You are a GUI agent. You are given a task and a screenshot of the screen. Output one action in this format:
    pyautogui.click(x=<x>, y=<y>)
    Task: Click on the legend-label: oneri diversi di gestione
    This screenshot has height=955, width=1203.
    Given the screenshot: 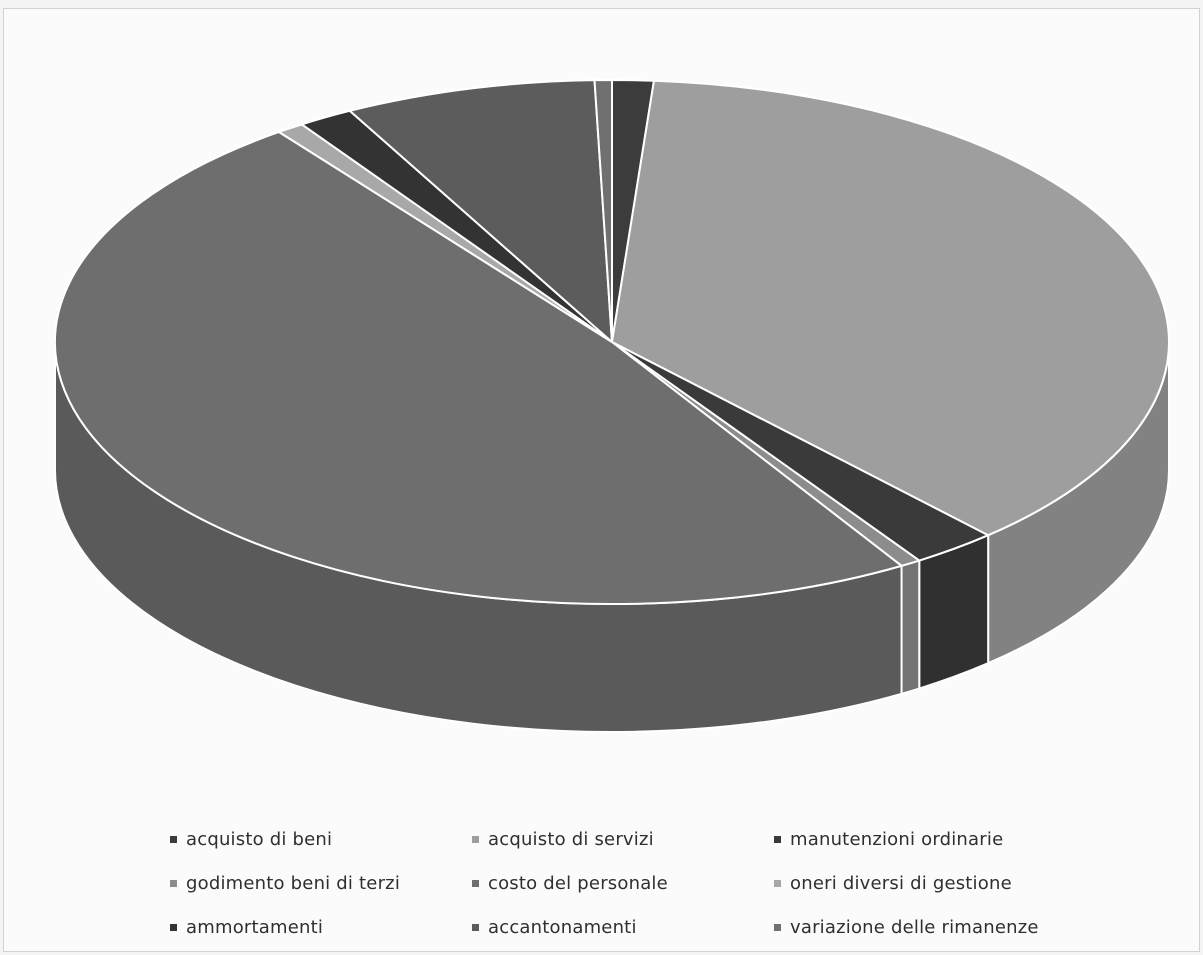 What is the action you would take?
    pyautogui.click(x=901, y=883)
    